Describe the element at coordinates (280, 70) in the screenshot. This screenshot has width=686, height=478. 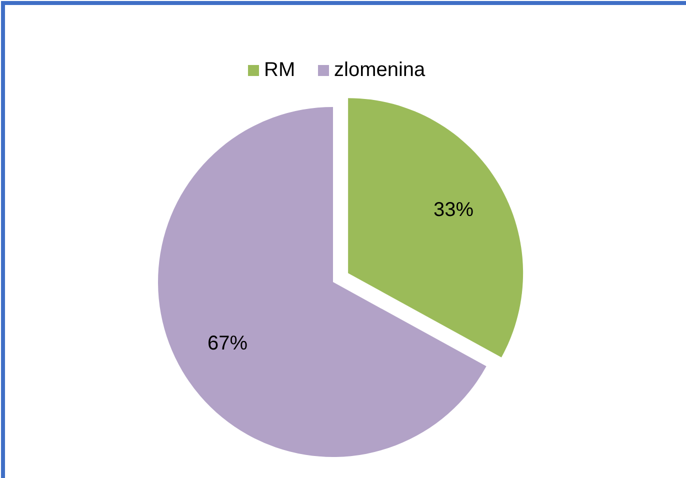
I see `legend-label: RM` at that location.